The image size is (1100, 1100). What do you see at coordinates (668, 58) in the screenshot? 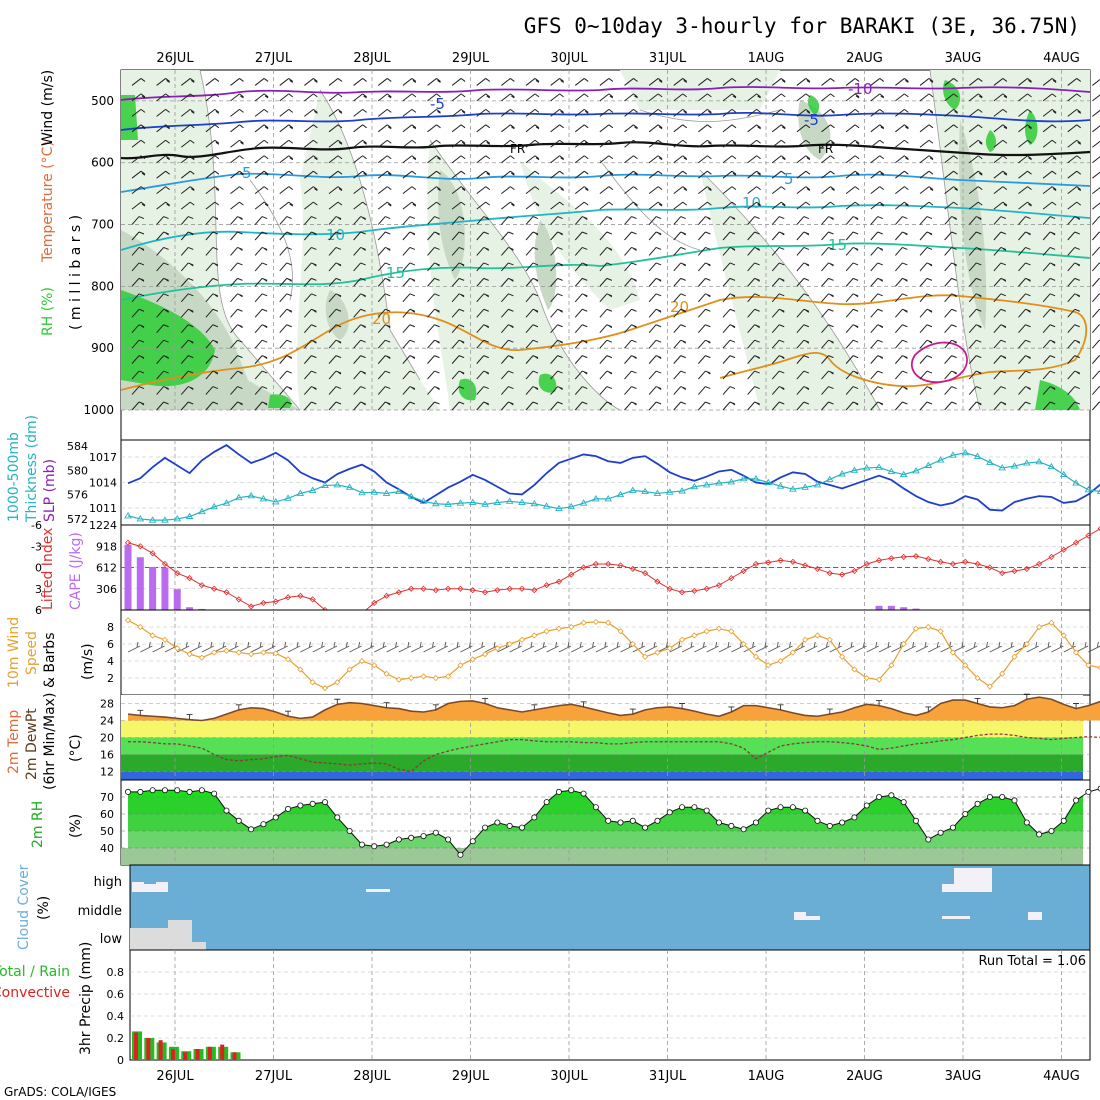
I see `top-date-label: 31JUL` at bounding box center [668, 58].